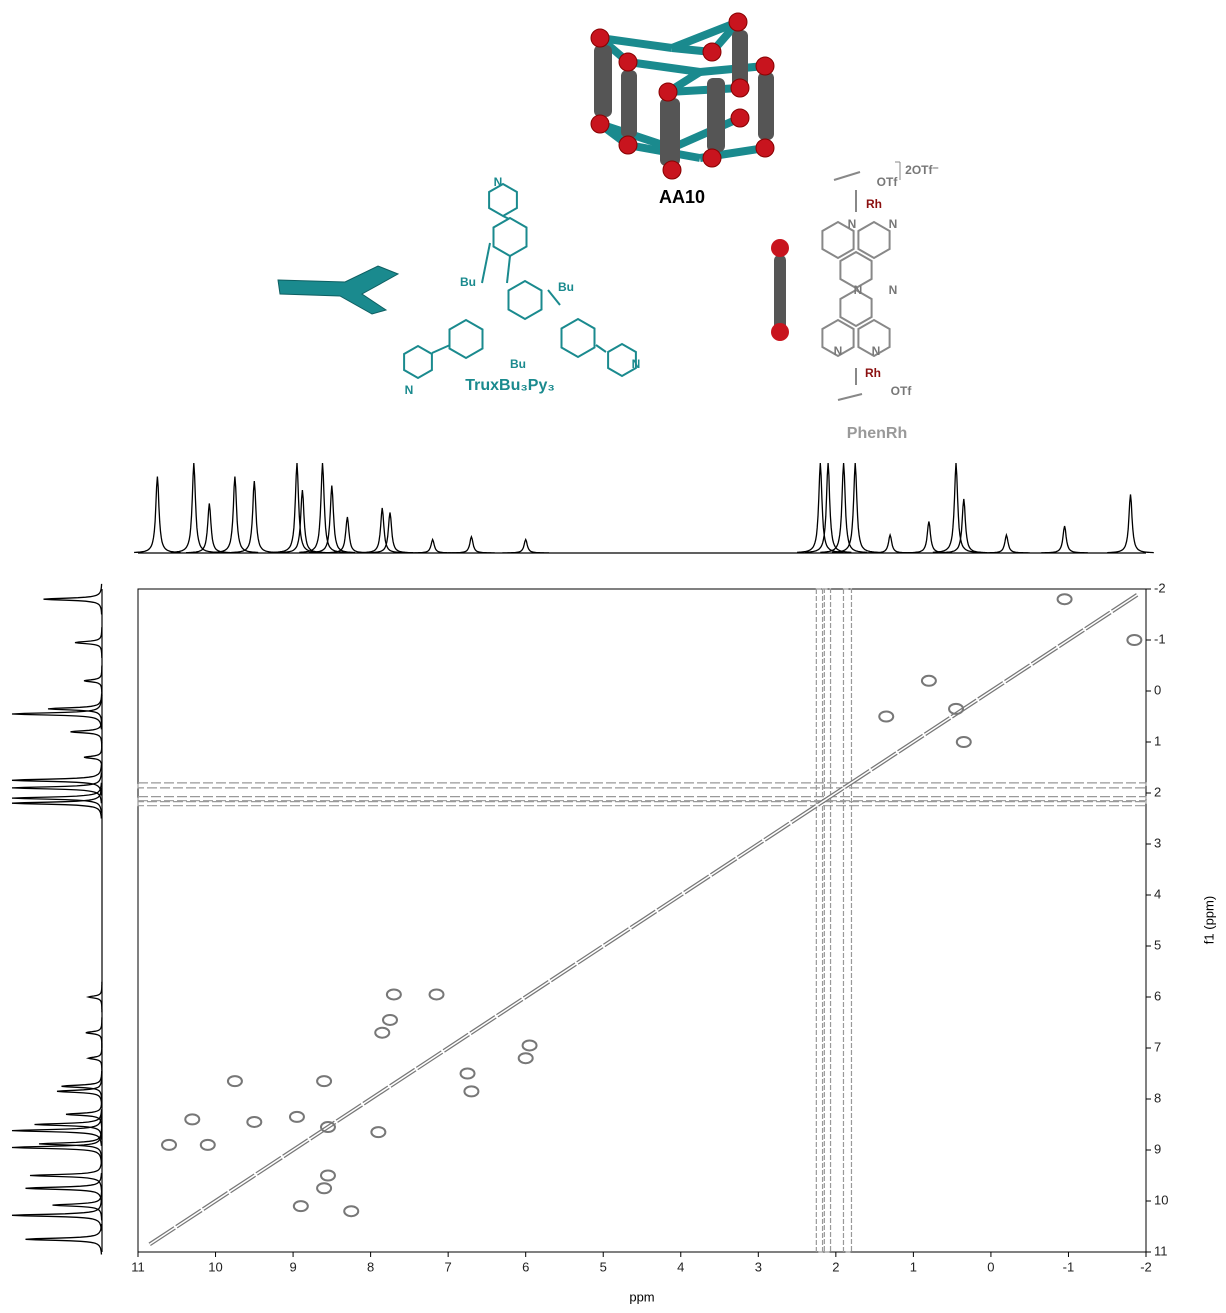 The image size is (1226, 1313). I want to click on y-tick-label: -1, so click(1160, 638).